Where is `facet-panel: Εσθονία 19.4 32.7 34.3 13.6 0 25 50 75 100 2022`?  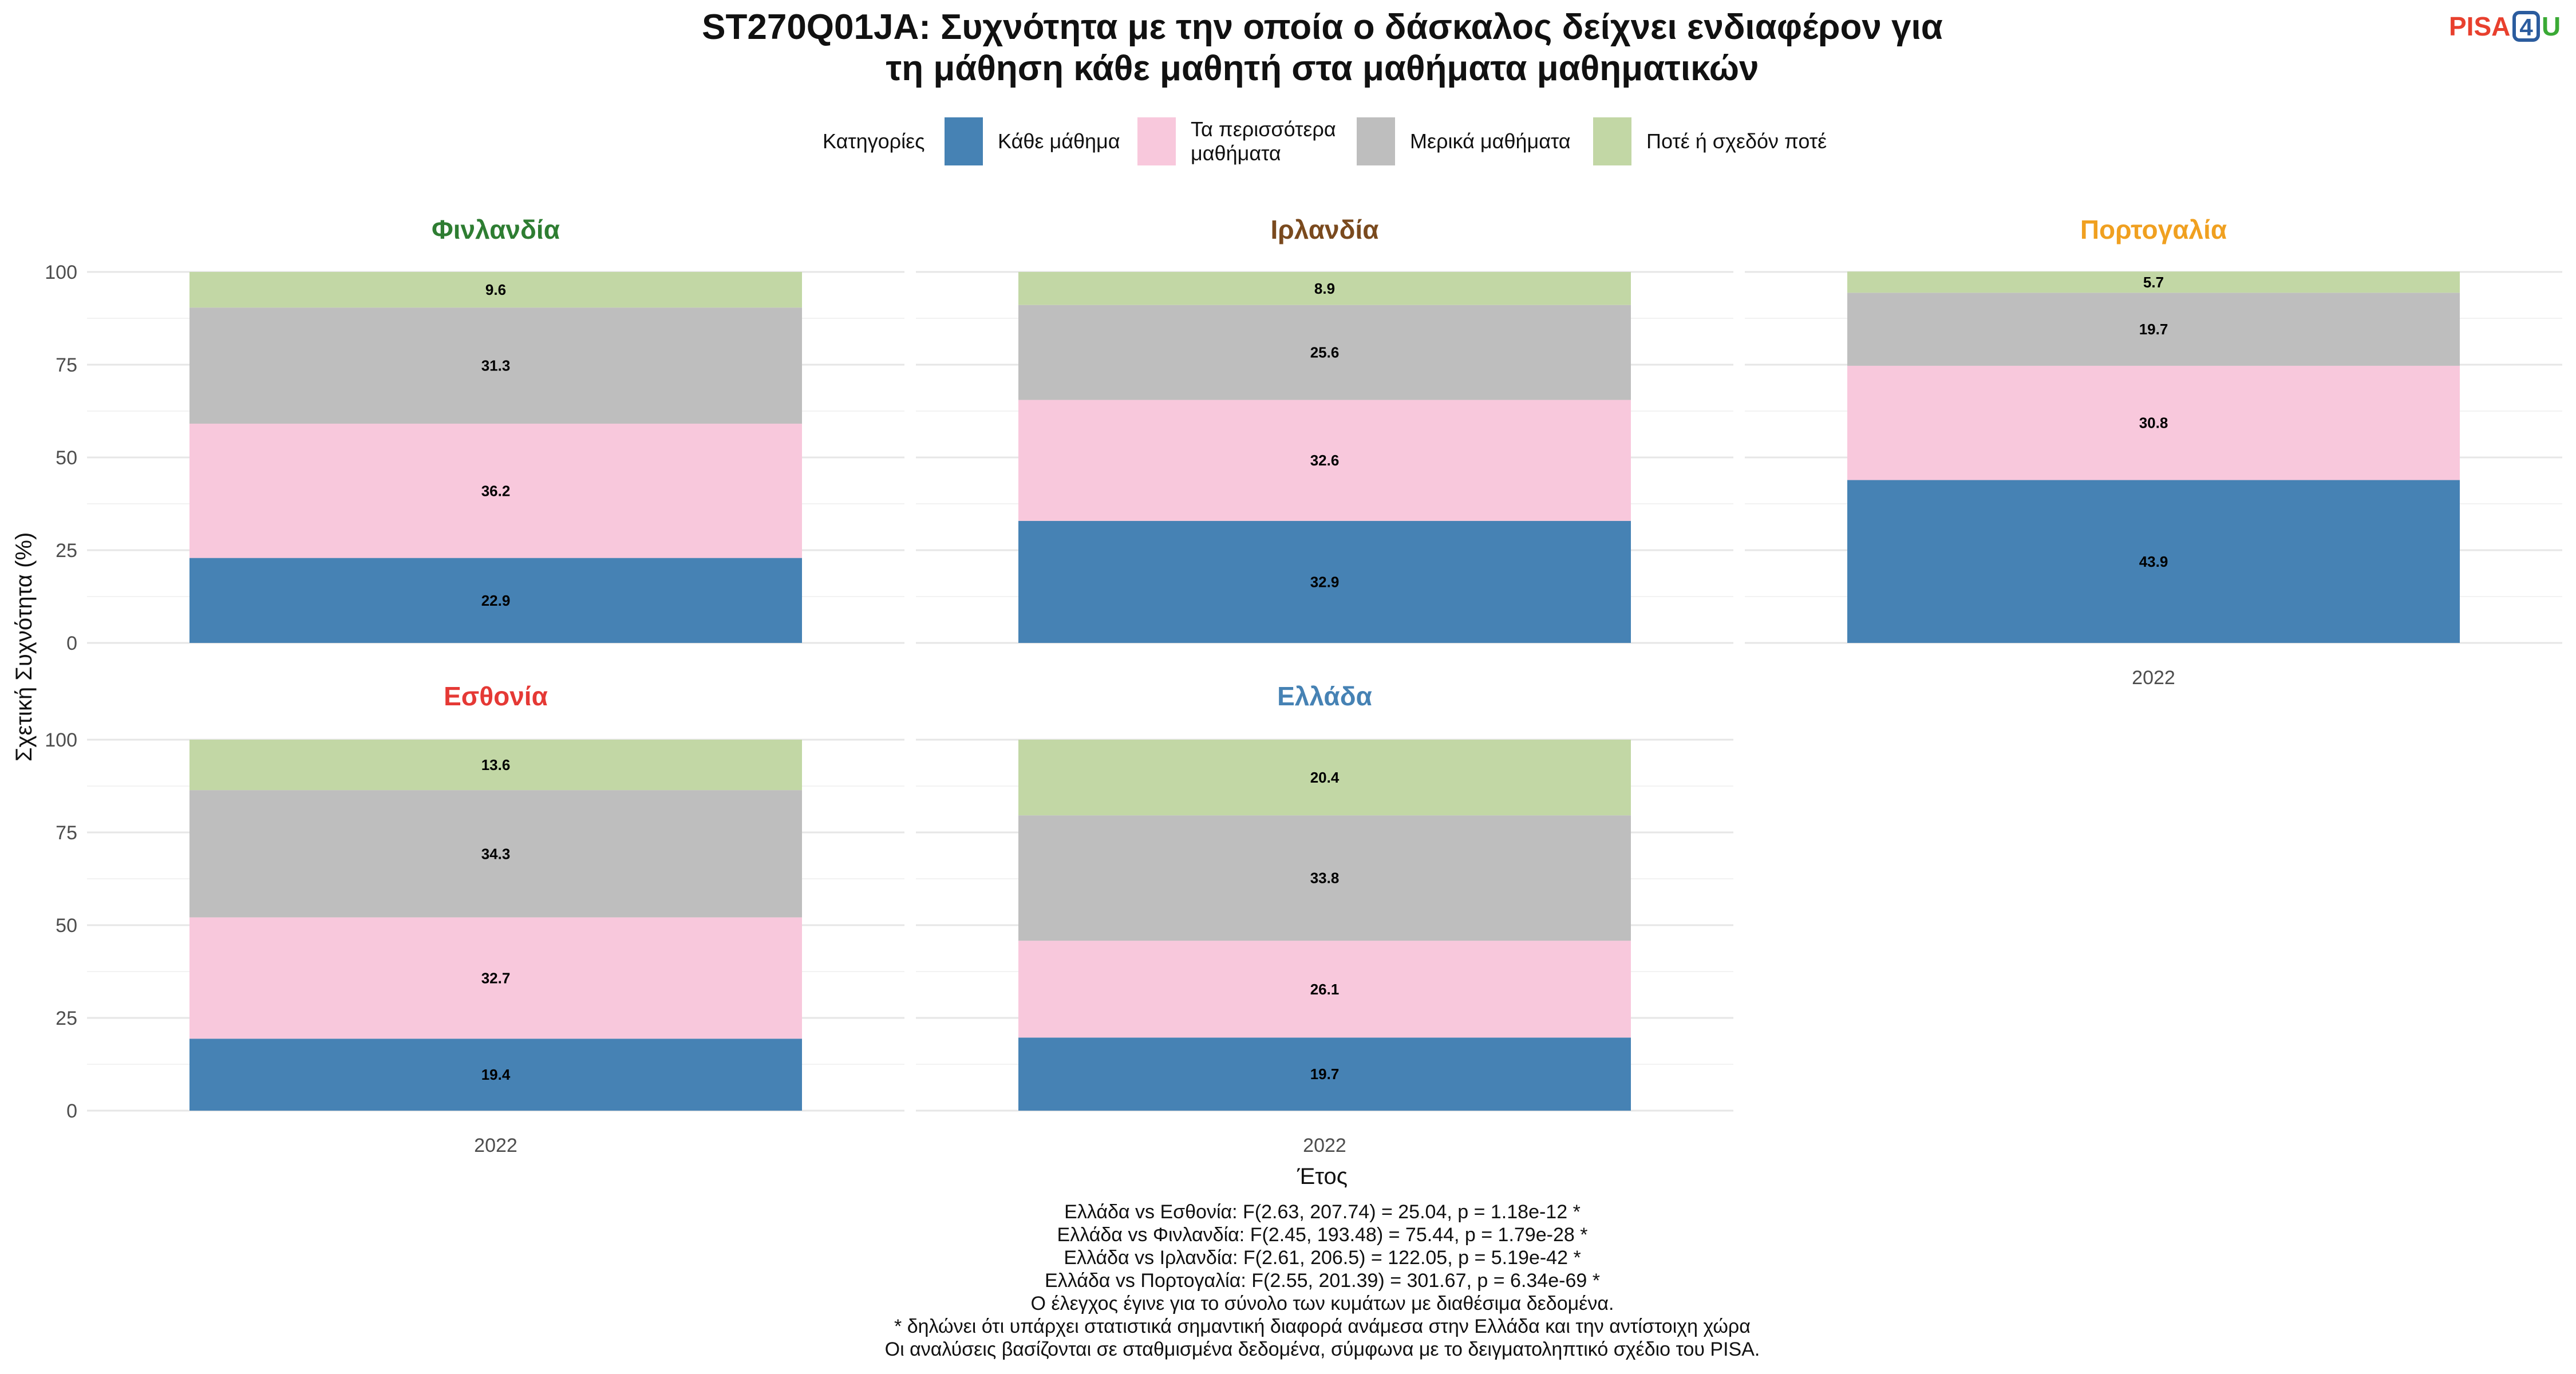
facet-panel: Εσθονία 19.4 32.7 34.3 13.6 0 25 50 75 100 2022 is located at coordinates (474, 918).